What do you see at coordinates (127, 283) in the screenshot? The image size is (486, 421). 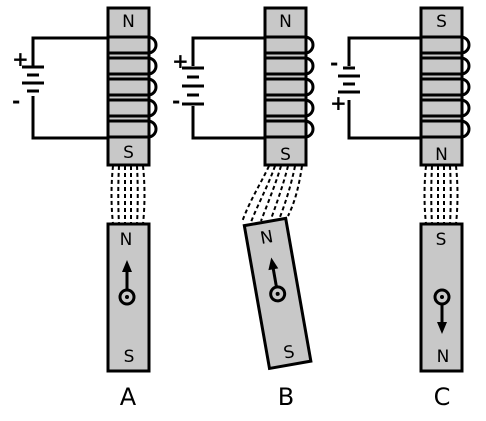 I see `compass-needle-up-a` at bounding box center [127, 283].